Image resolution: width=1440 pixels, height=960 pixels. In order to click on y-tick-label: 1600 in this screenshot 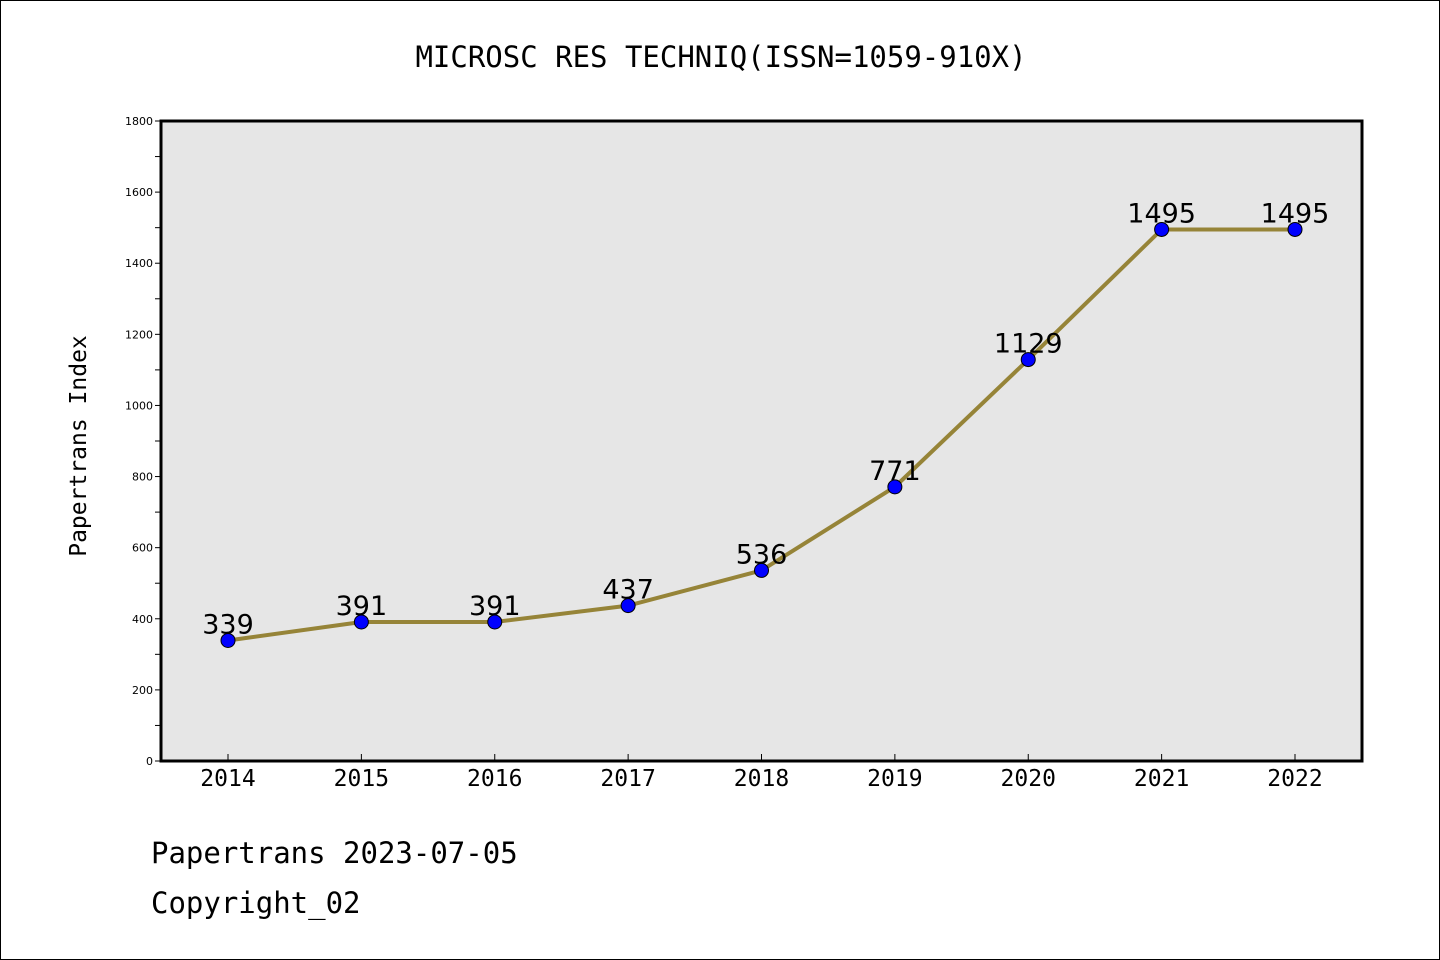, I will do `click(139, 192)`.